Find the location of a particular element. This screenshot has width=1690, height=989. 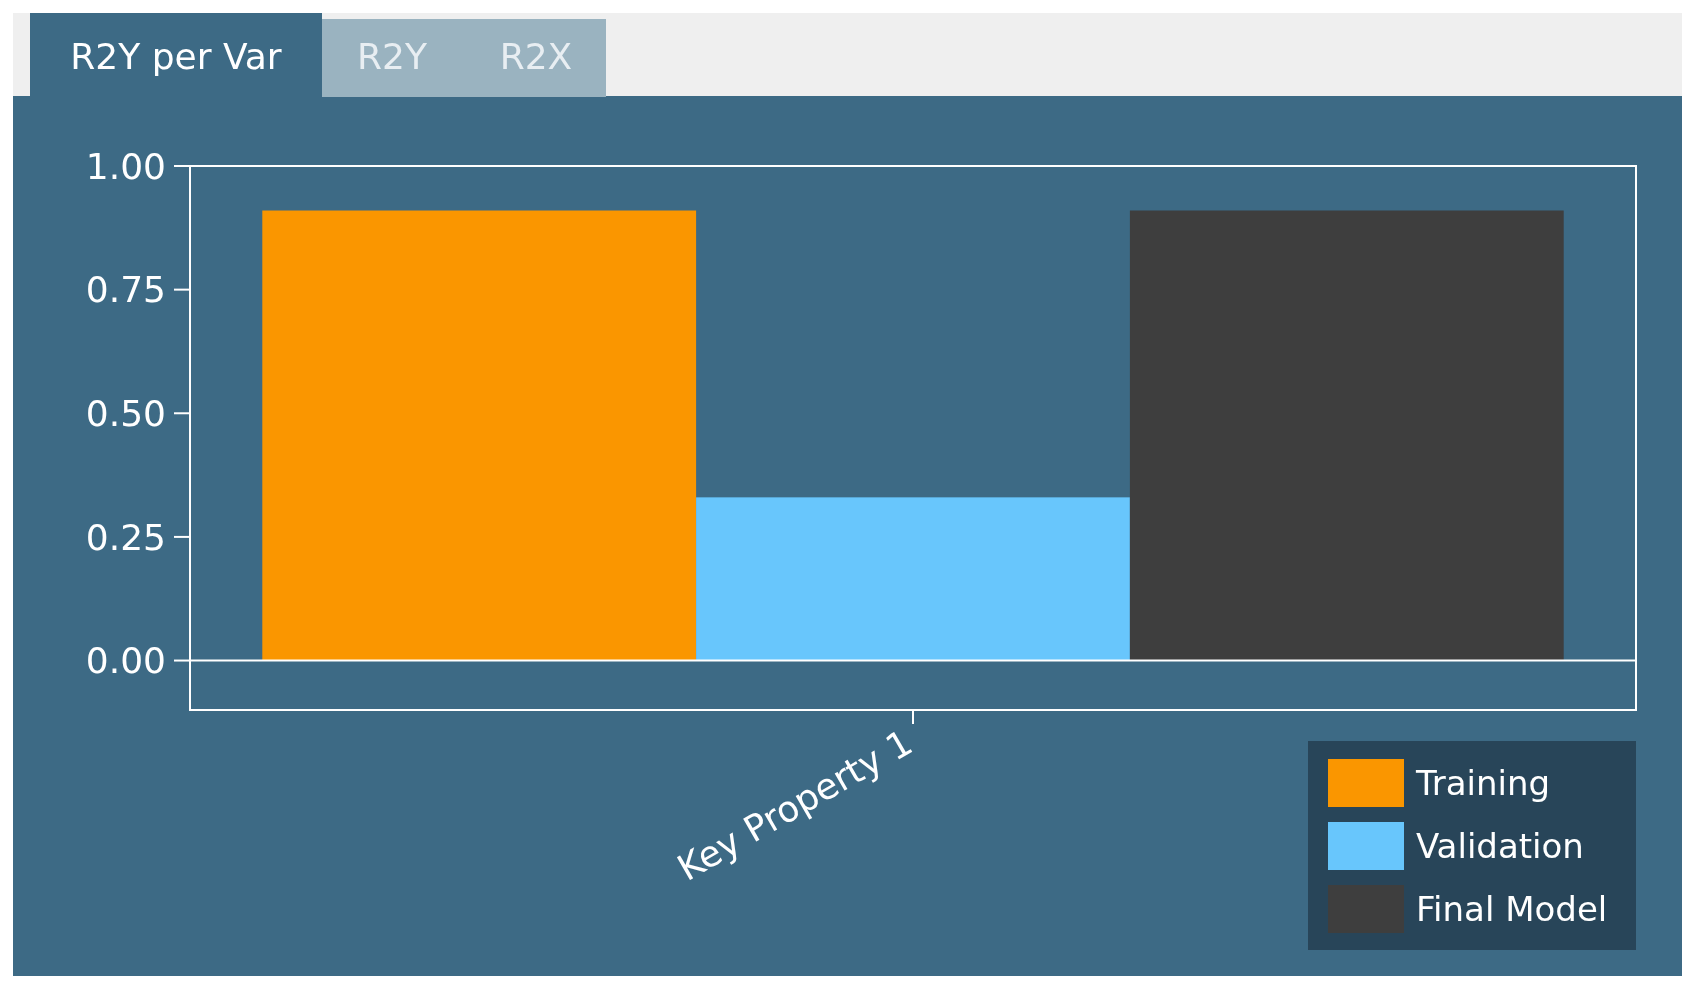

text: R2Y per Var is located at coordinates (176, 56).